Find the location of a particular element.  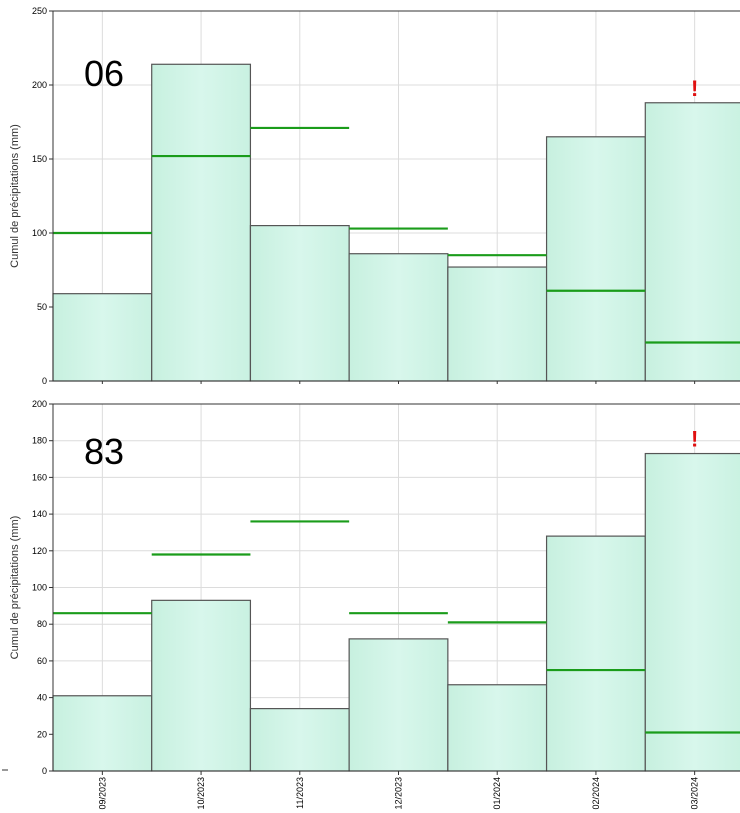

region-label: 06 is located at coordinates (104, 73).